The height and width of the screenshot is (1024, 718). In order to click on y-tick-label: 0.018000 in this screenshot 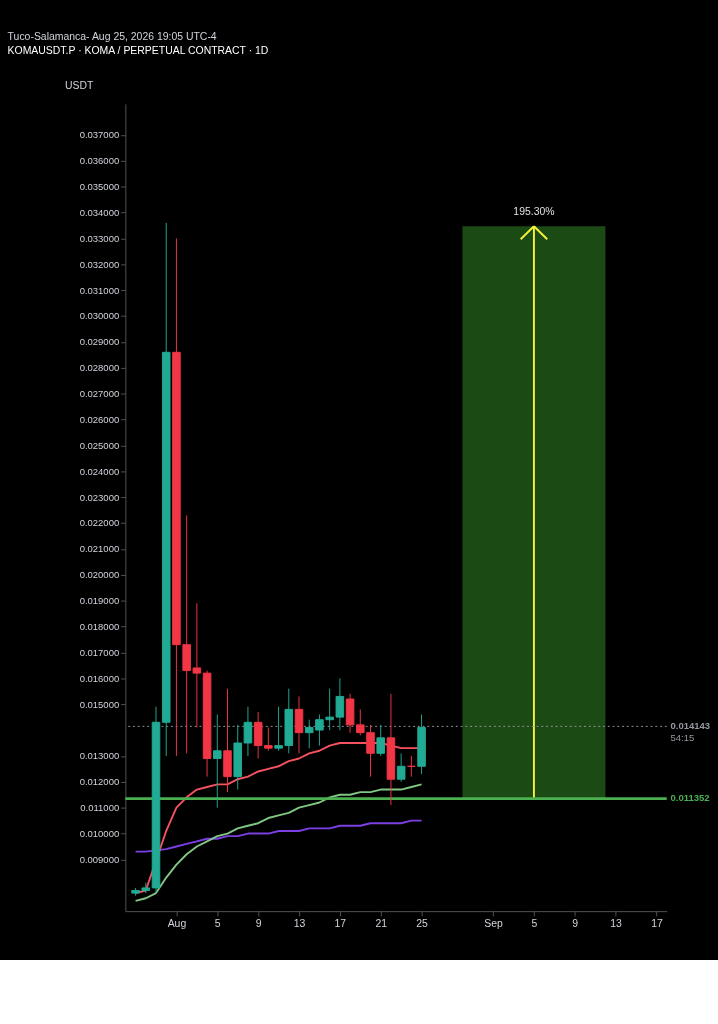, I will do `click(99, 626)`.